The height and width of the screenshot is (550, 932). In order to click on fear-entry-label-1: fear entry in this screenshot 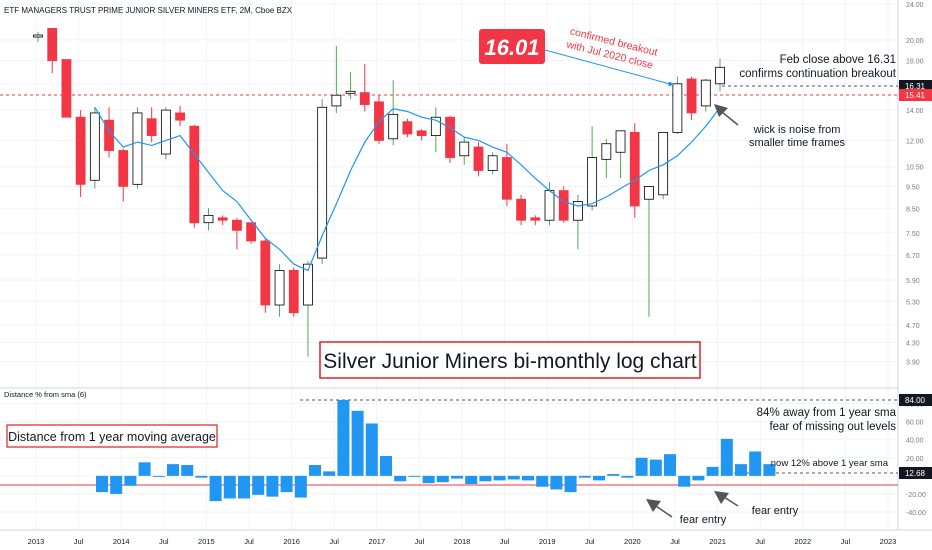, I will do `click(703, 520)`.